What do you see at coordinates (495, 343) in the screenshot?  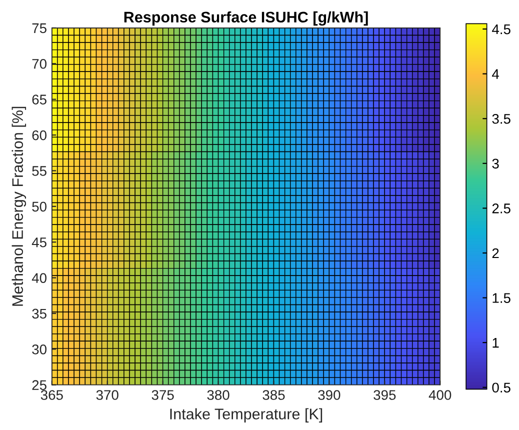 I see `color-bar-label: 1` at bounding box center [495, 343].